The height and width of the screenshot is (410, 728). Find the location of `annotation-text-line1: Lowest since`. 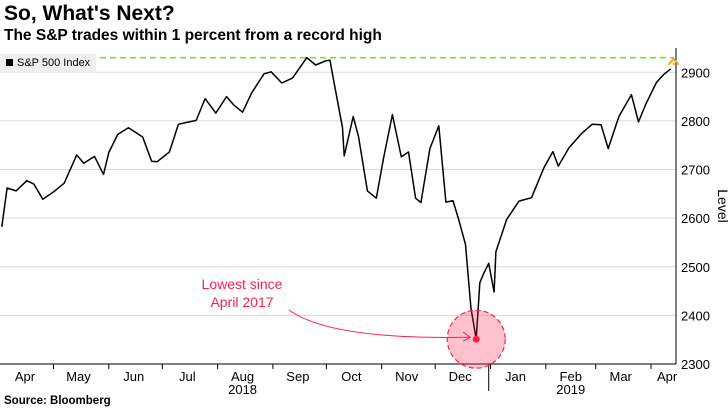

annotation-text-line1: Lowest since is located at coordinates (242, 284).